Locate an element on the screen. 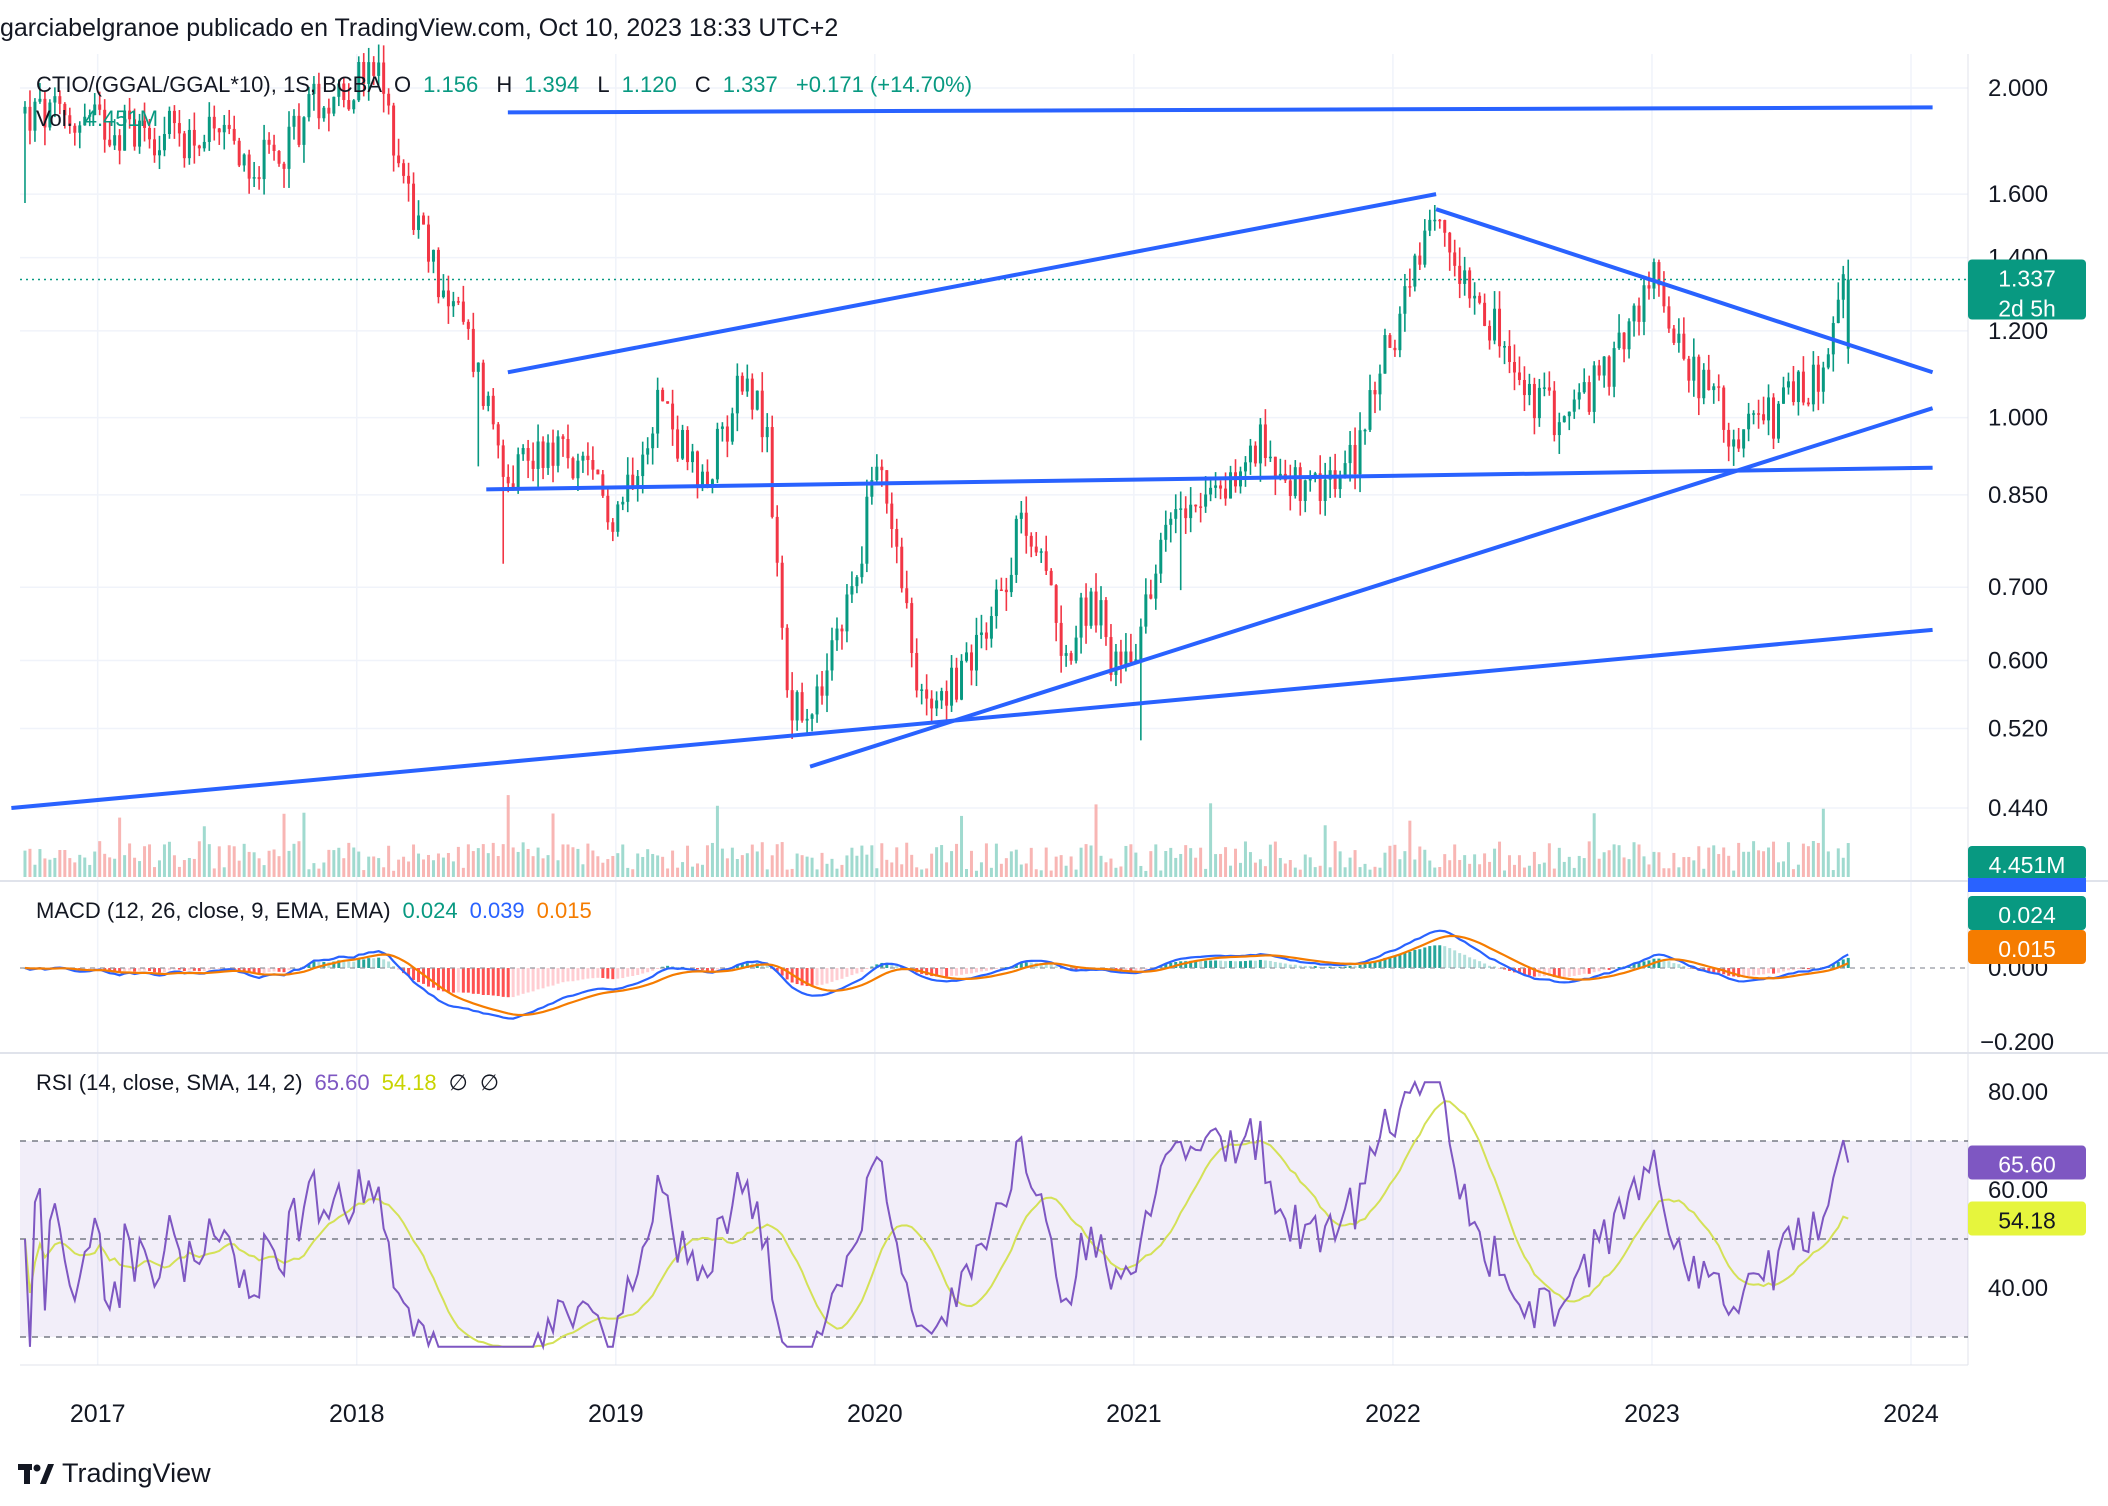 This screenshot has height=1506, width=2108. macd-label: MACD (12, 26, close, 9, EMA, EMA) is located at coordinates (213, 910).